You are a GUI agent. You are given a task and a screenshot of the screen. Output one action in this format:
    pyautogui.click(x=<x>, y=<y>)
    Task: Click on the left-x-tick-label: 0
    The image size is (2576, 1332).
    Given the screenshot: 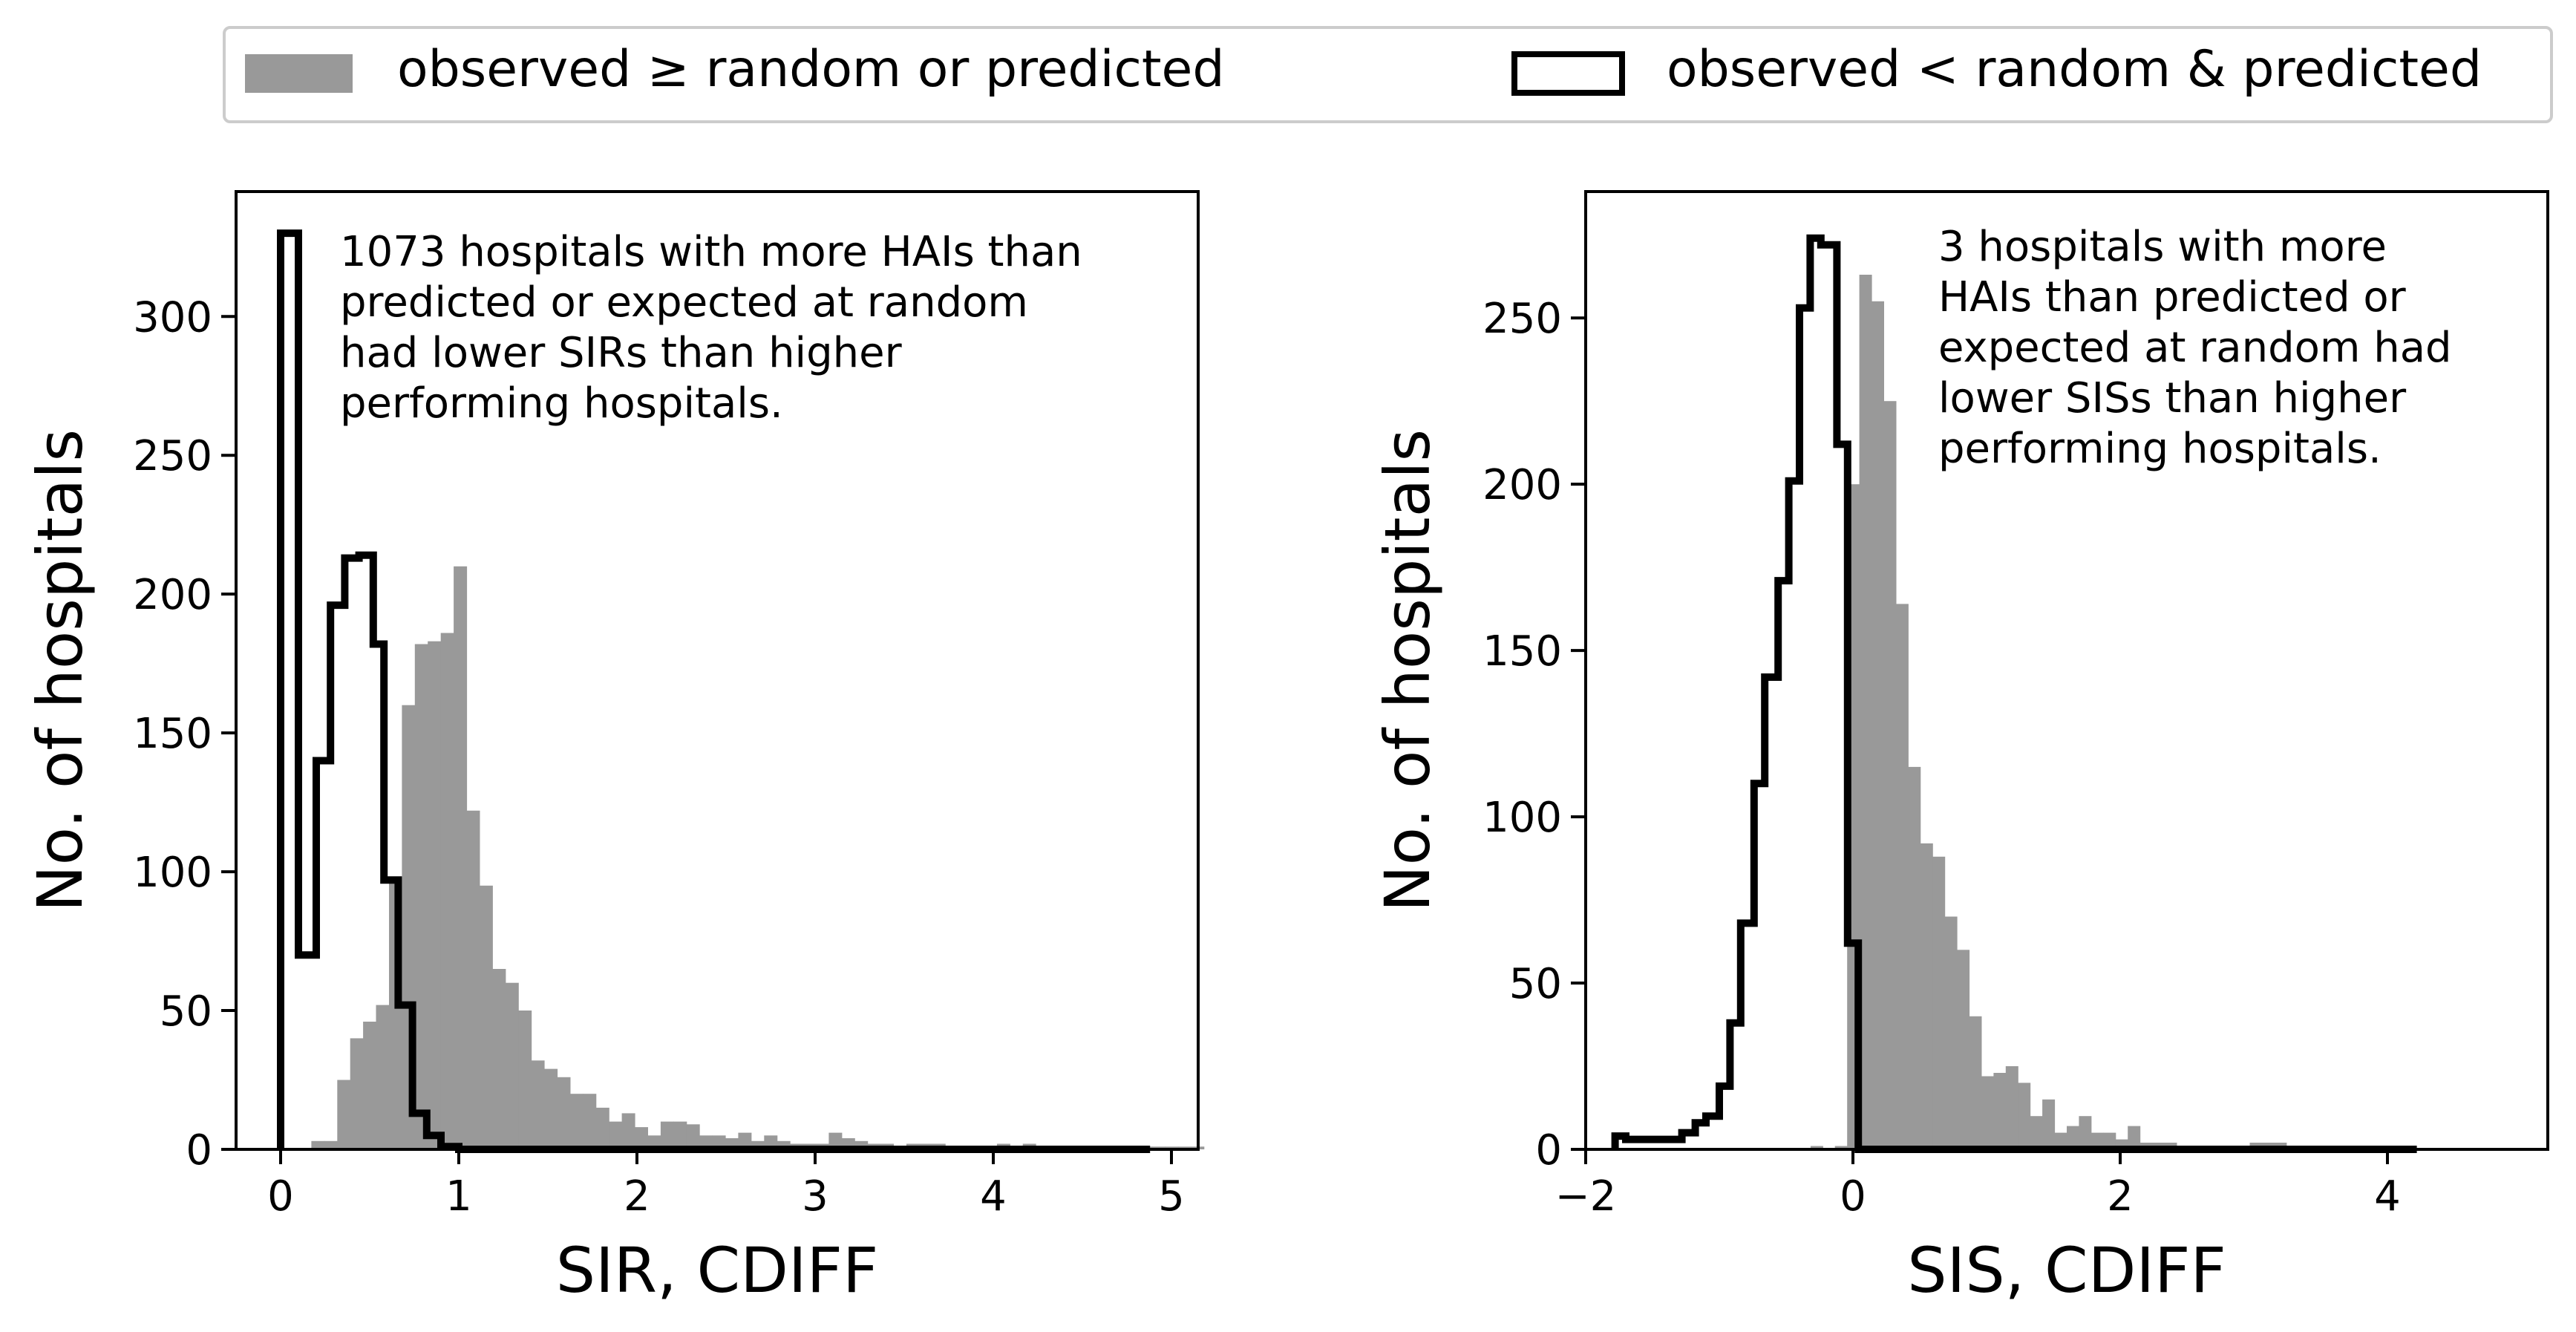 What is the action you would take?
    pyautogui.click(x=281, y=1196)
    